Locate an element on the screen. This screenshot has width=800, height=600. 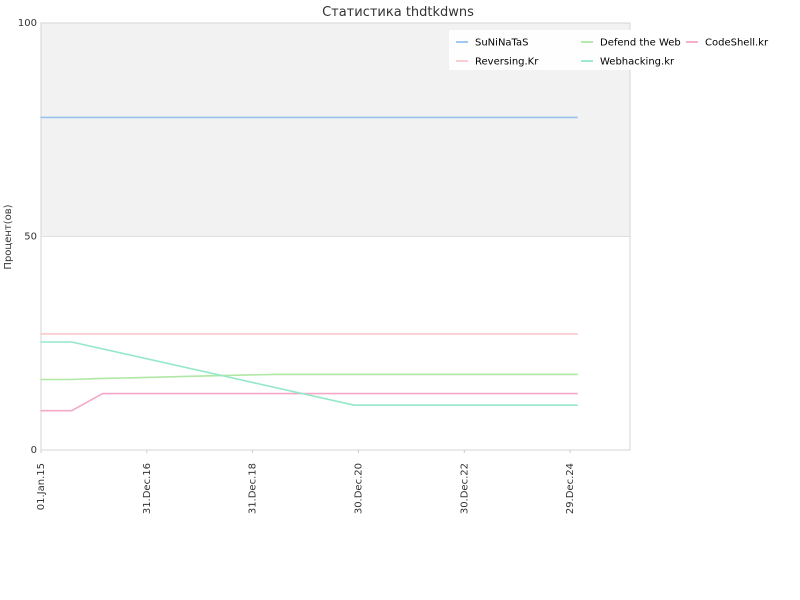
x-tick-label: 30.Dec.20 is located at coordinates (358, 488).